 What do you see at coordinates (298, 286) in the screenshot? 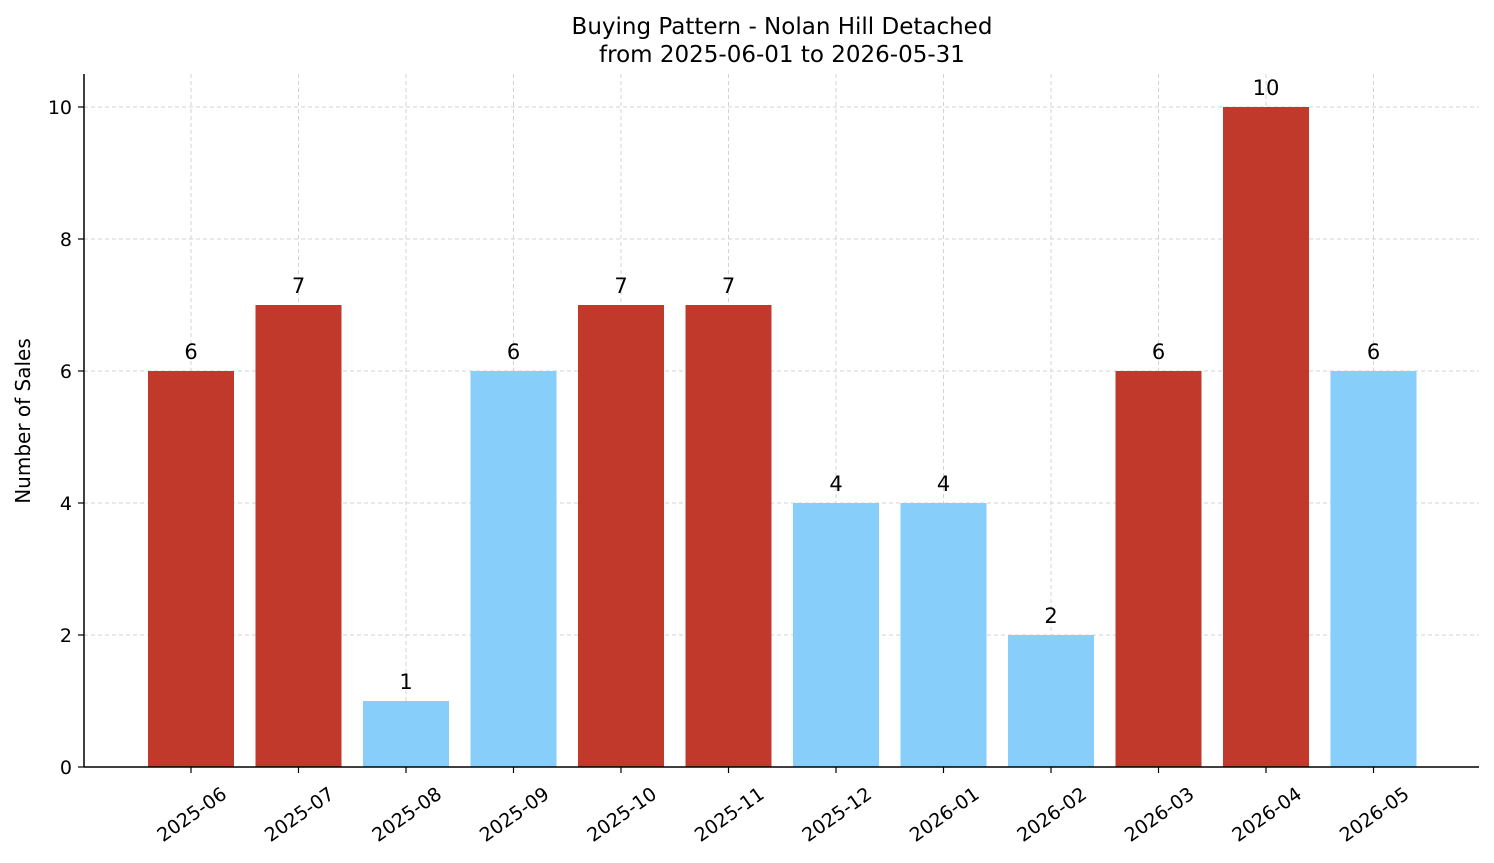
I see `data-label-2025-07: 7` at bounding box center [298, 286].